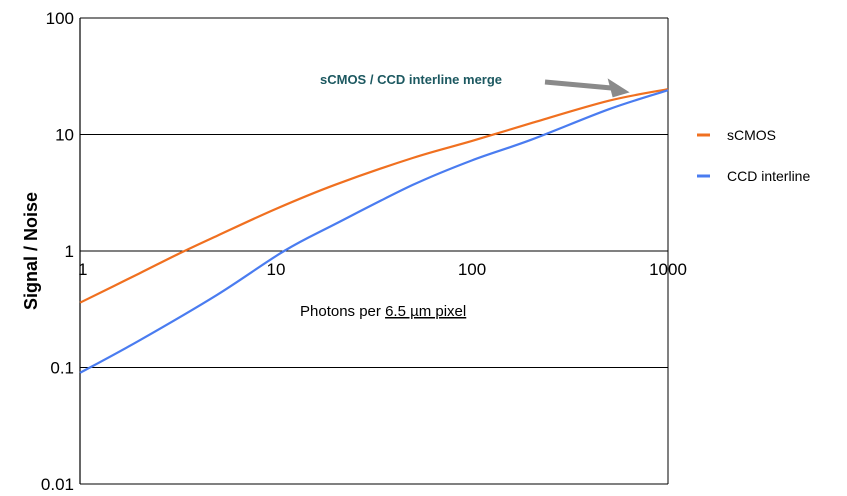  Describe the element at coordinates (382, 269) in the screenshot. I see `x-tick-labels: 1 10 100 1000` at that location.